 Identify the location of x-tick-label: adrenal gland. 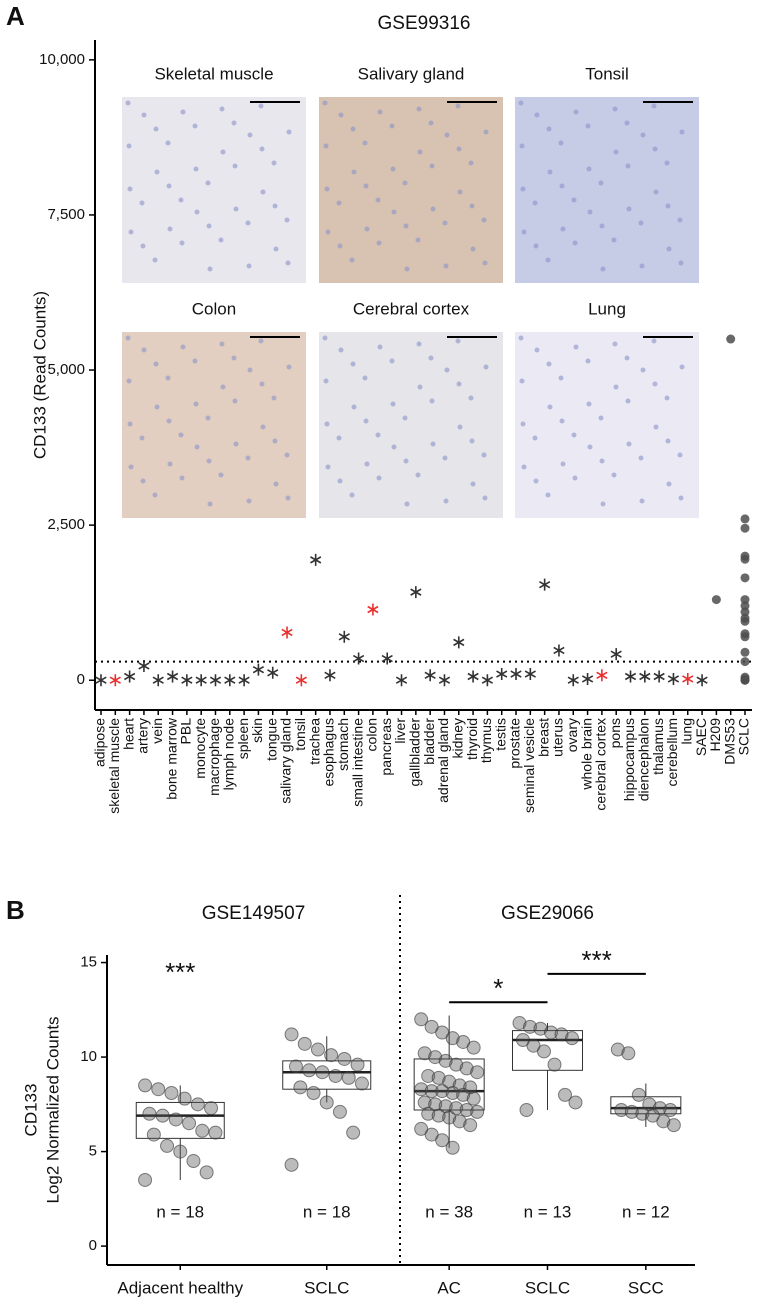
(443, 760).